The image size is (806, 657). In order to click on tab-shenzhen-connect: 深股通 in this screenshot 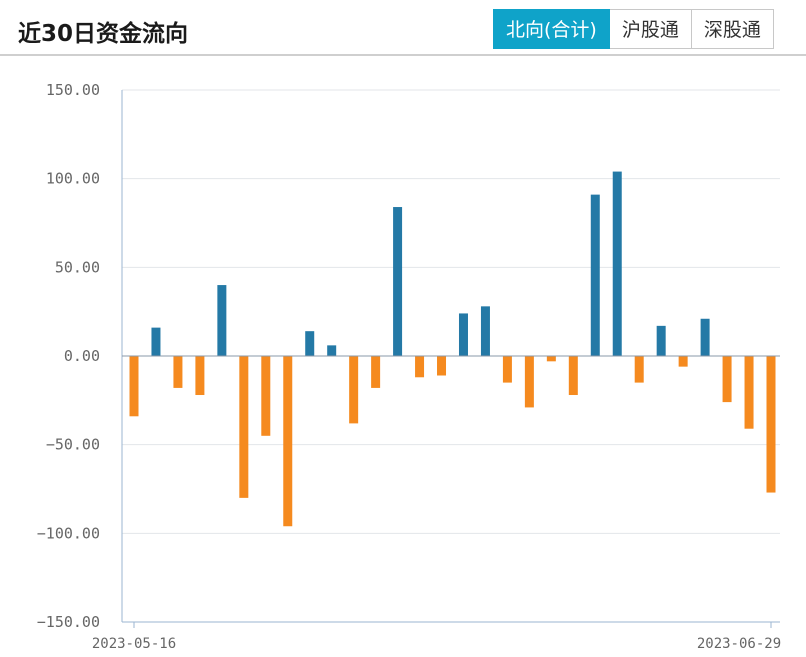, I will do `click(732, 29)`.